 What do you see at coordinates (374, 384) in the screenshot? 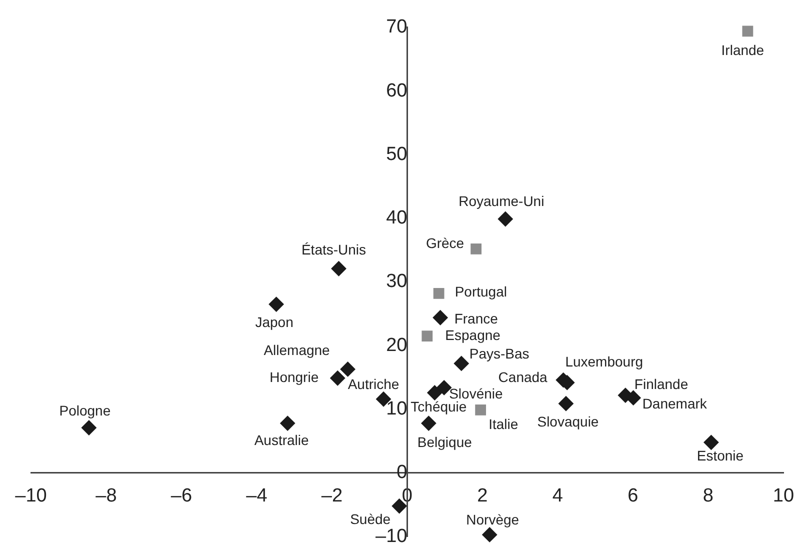
I see `annotation: Autriche` at bounding box center [374, 384].